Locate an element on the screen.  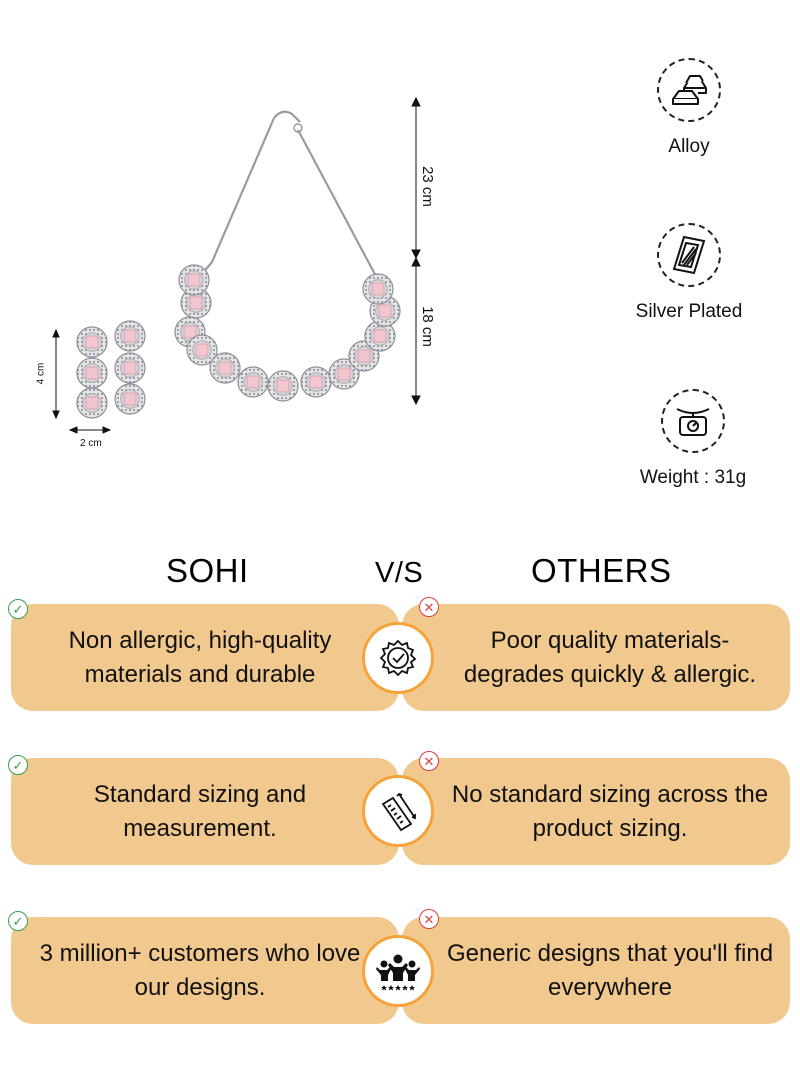
feature-silver-plated: Silver Plated is located at coordinates (689, 273).